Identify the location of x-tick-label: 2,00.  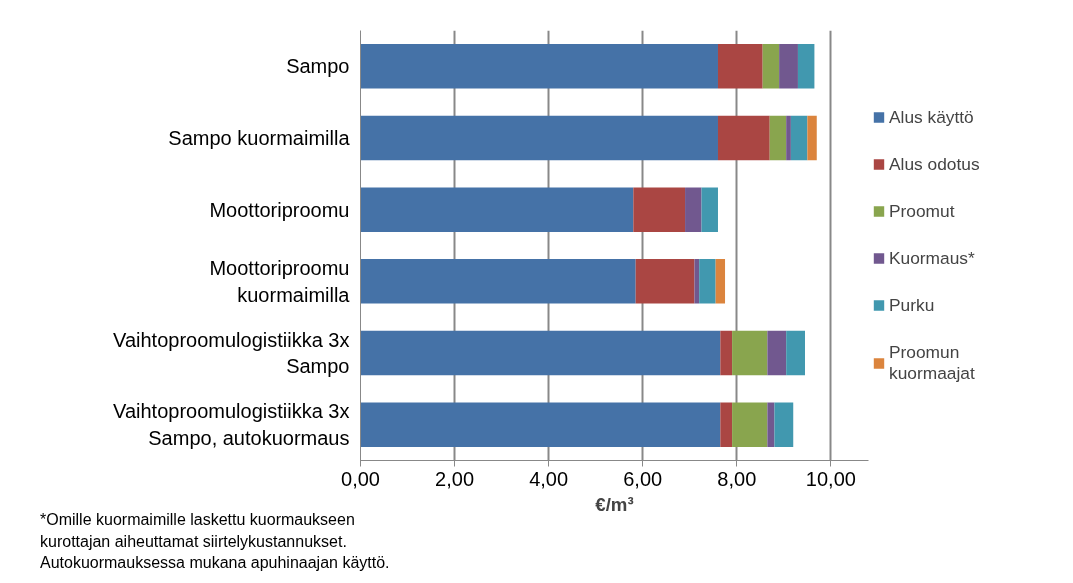
(455, 478).